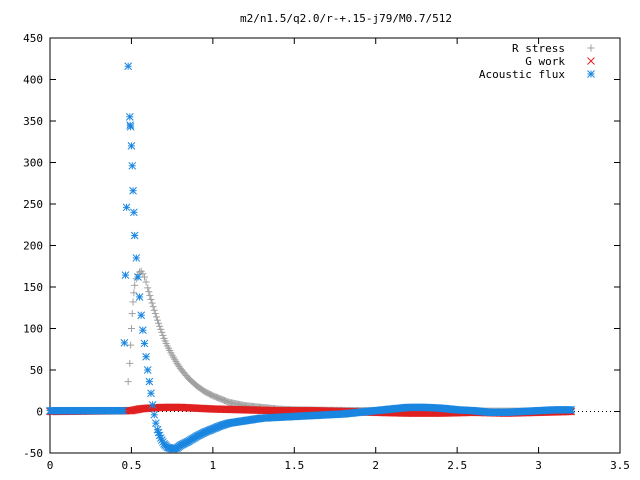  Describe the element at coordinates (33, 204) in the screenshot. I see `y-tick-label: 250` at that location.